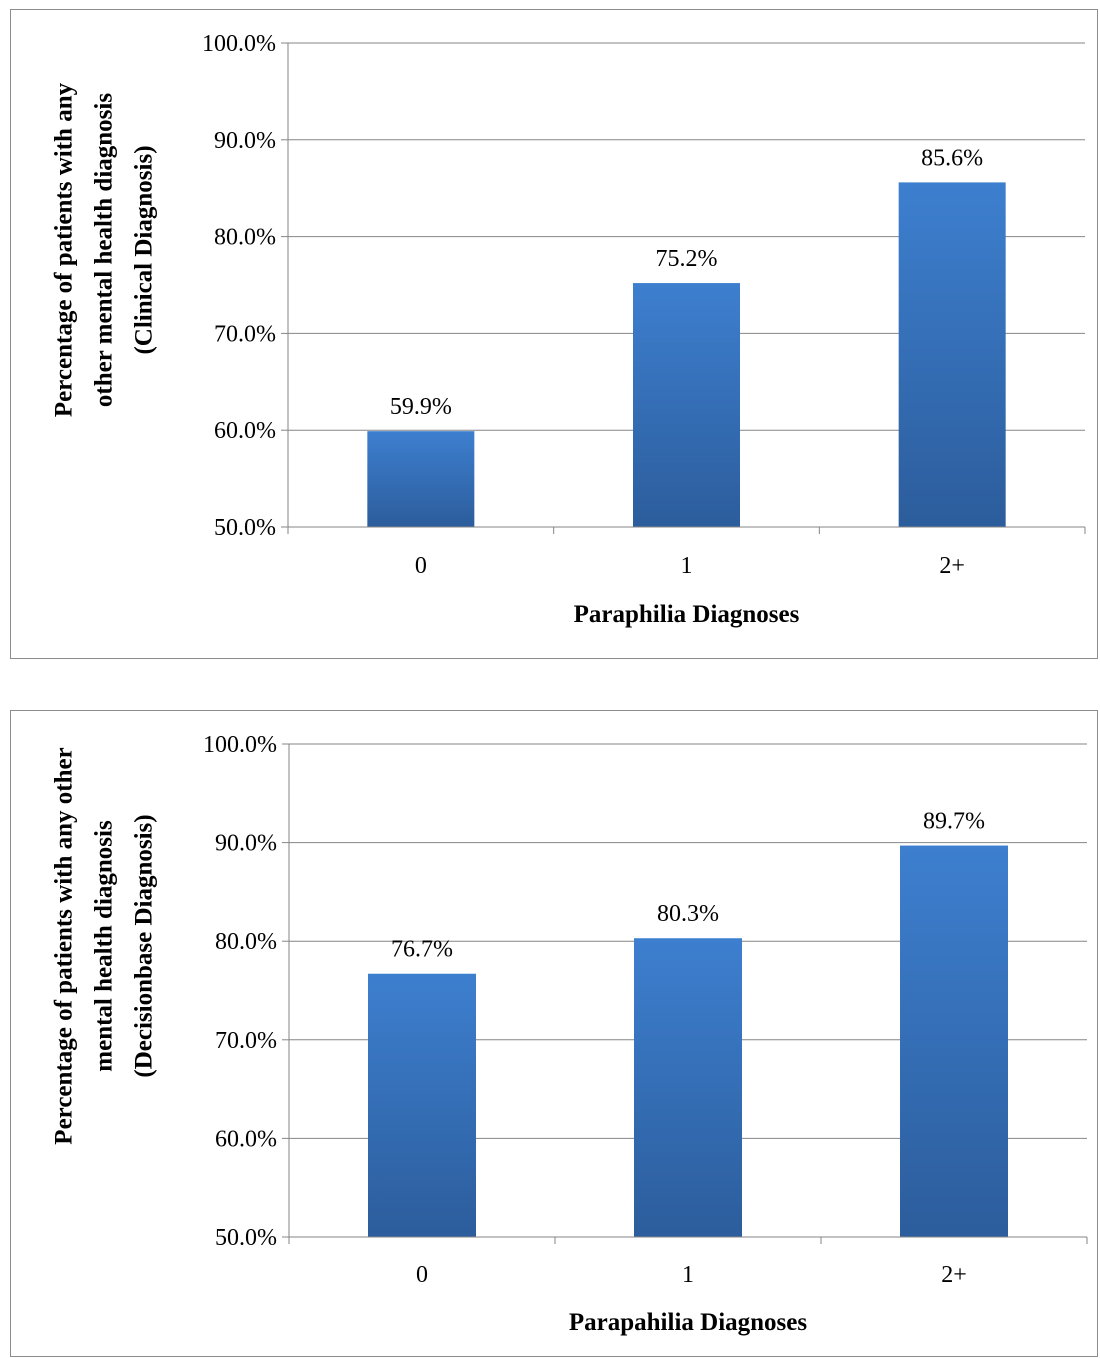  What do you see at coordinates (144, 249) in the screenshot?
I see `y-axis-title-line: (Clinical Diagnosis)` at bounding box center [144, 249].